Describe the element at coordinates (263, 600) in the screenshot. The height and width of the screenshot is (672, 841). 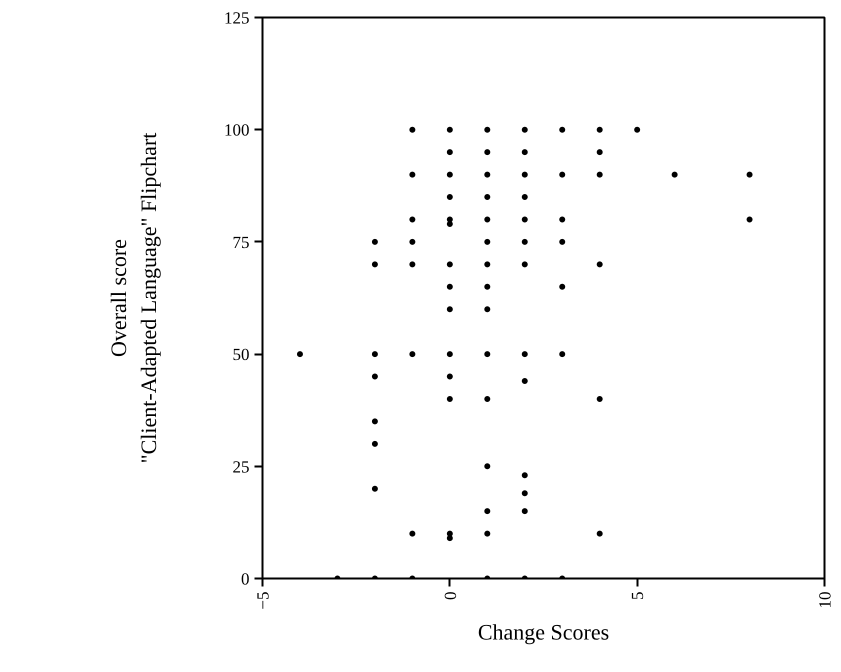
I see `x-tick-label: −5` at that location.